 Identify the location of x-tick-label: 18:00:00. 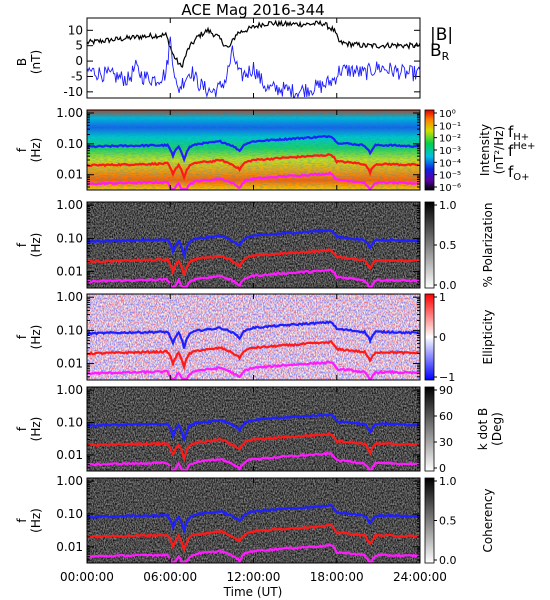
(337, 577).